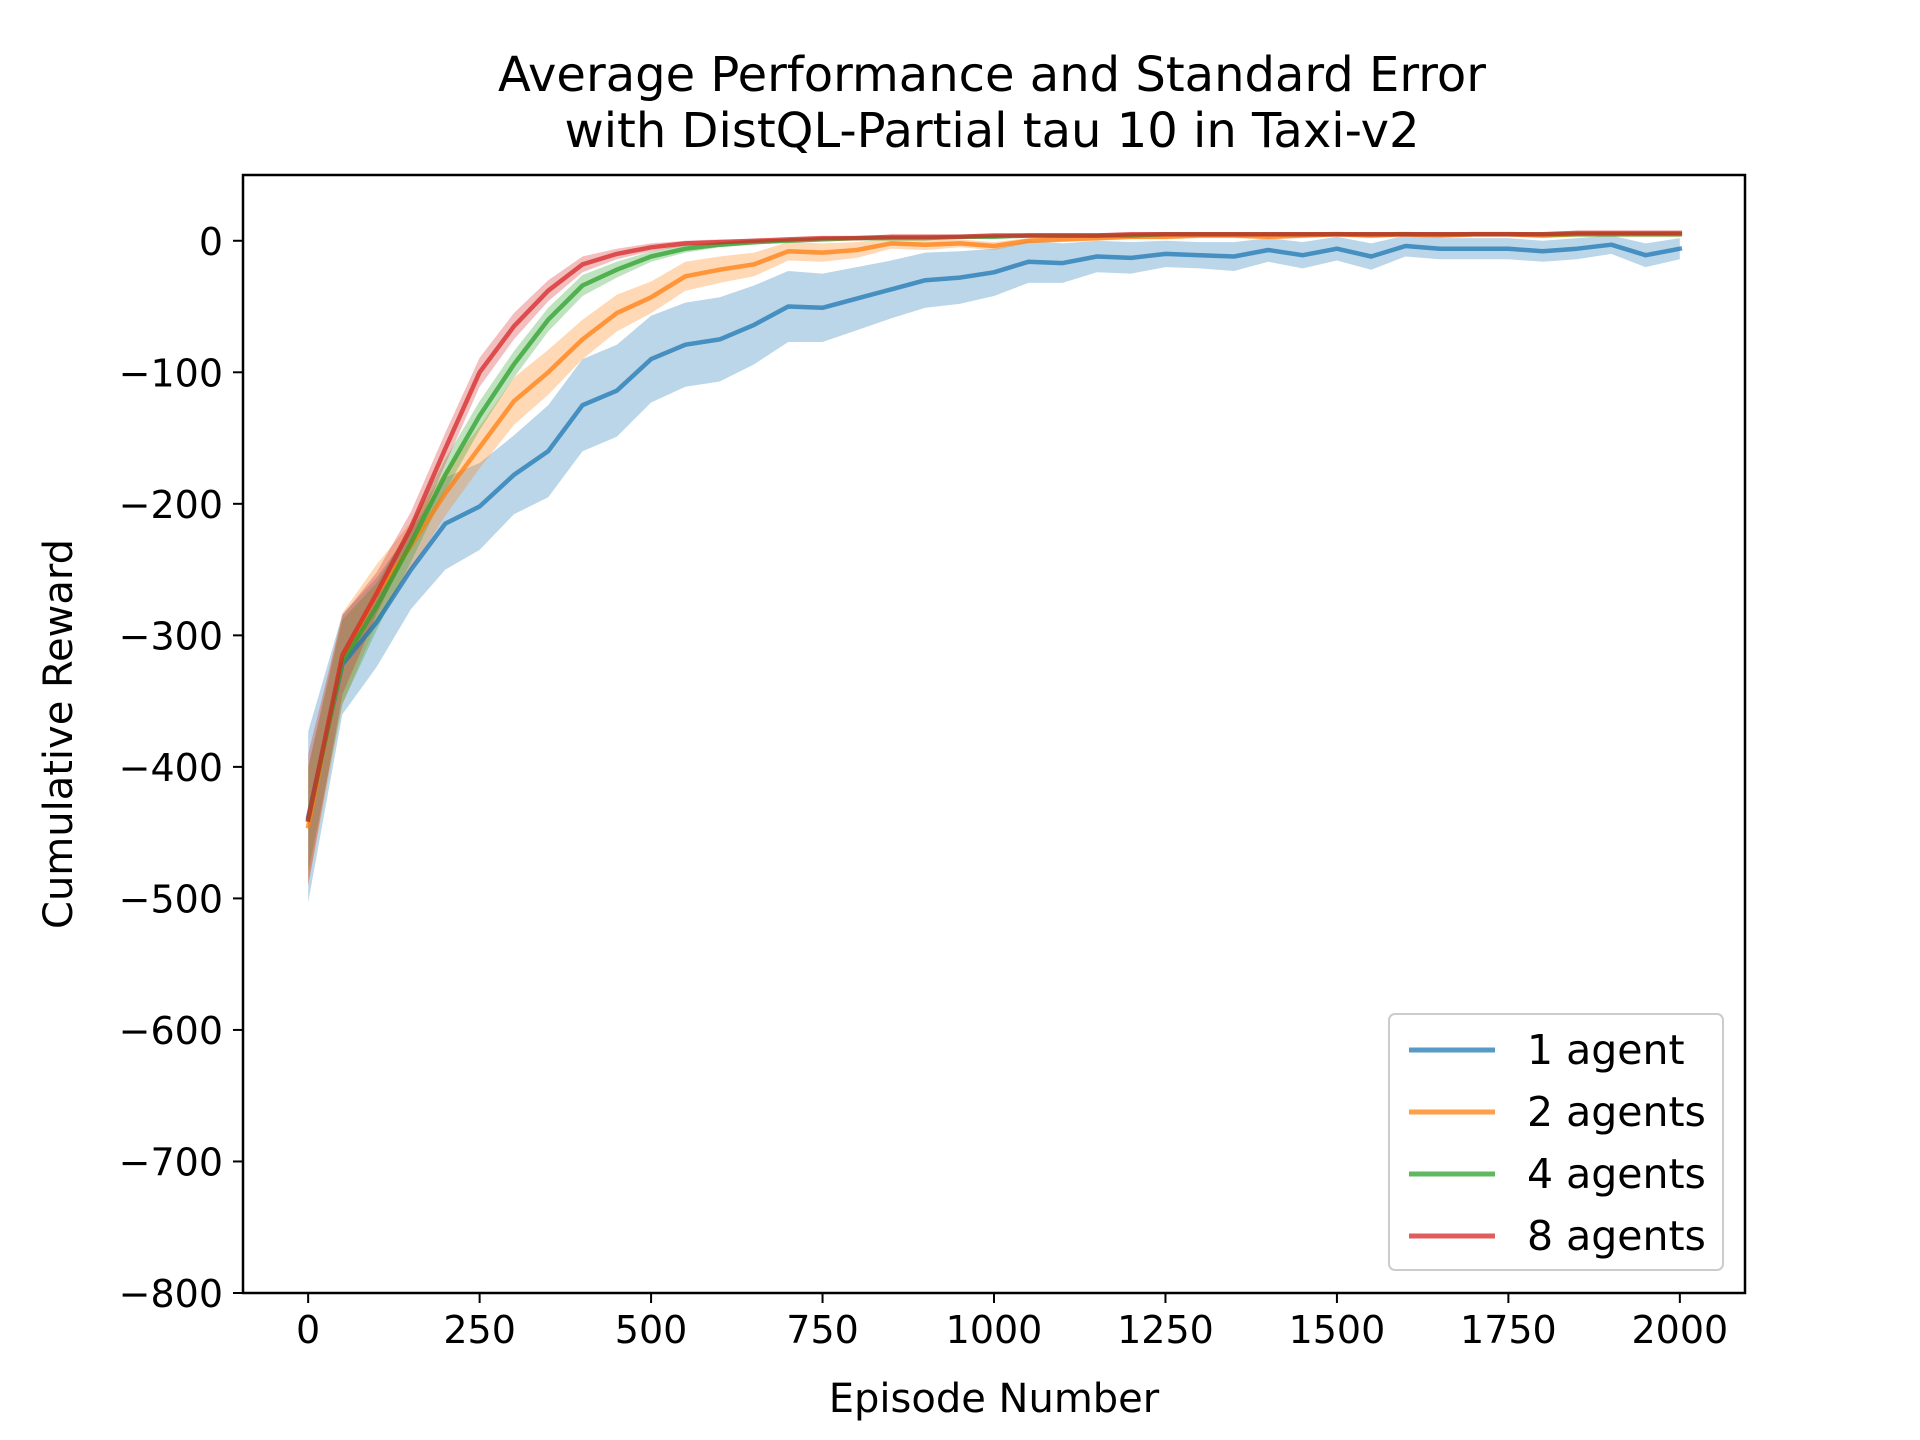  Describe the element at coordinates (1508, 1330) in the screenshot. I see `x-tick-label: 1750` at that location.